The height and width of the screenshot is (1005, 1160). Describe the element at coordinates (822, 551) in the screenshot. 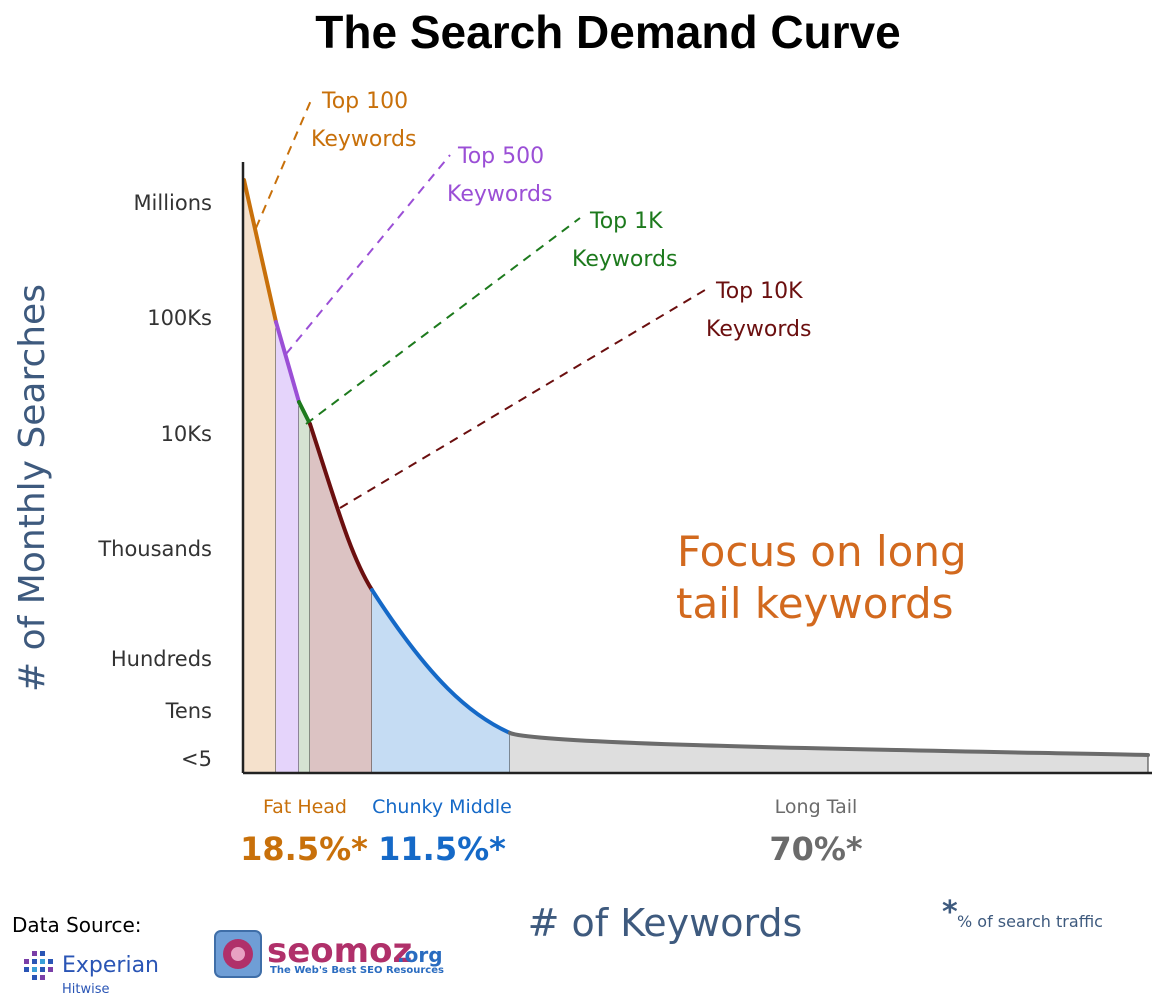

I see `annotation-line1: Focus on long` at that location.